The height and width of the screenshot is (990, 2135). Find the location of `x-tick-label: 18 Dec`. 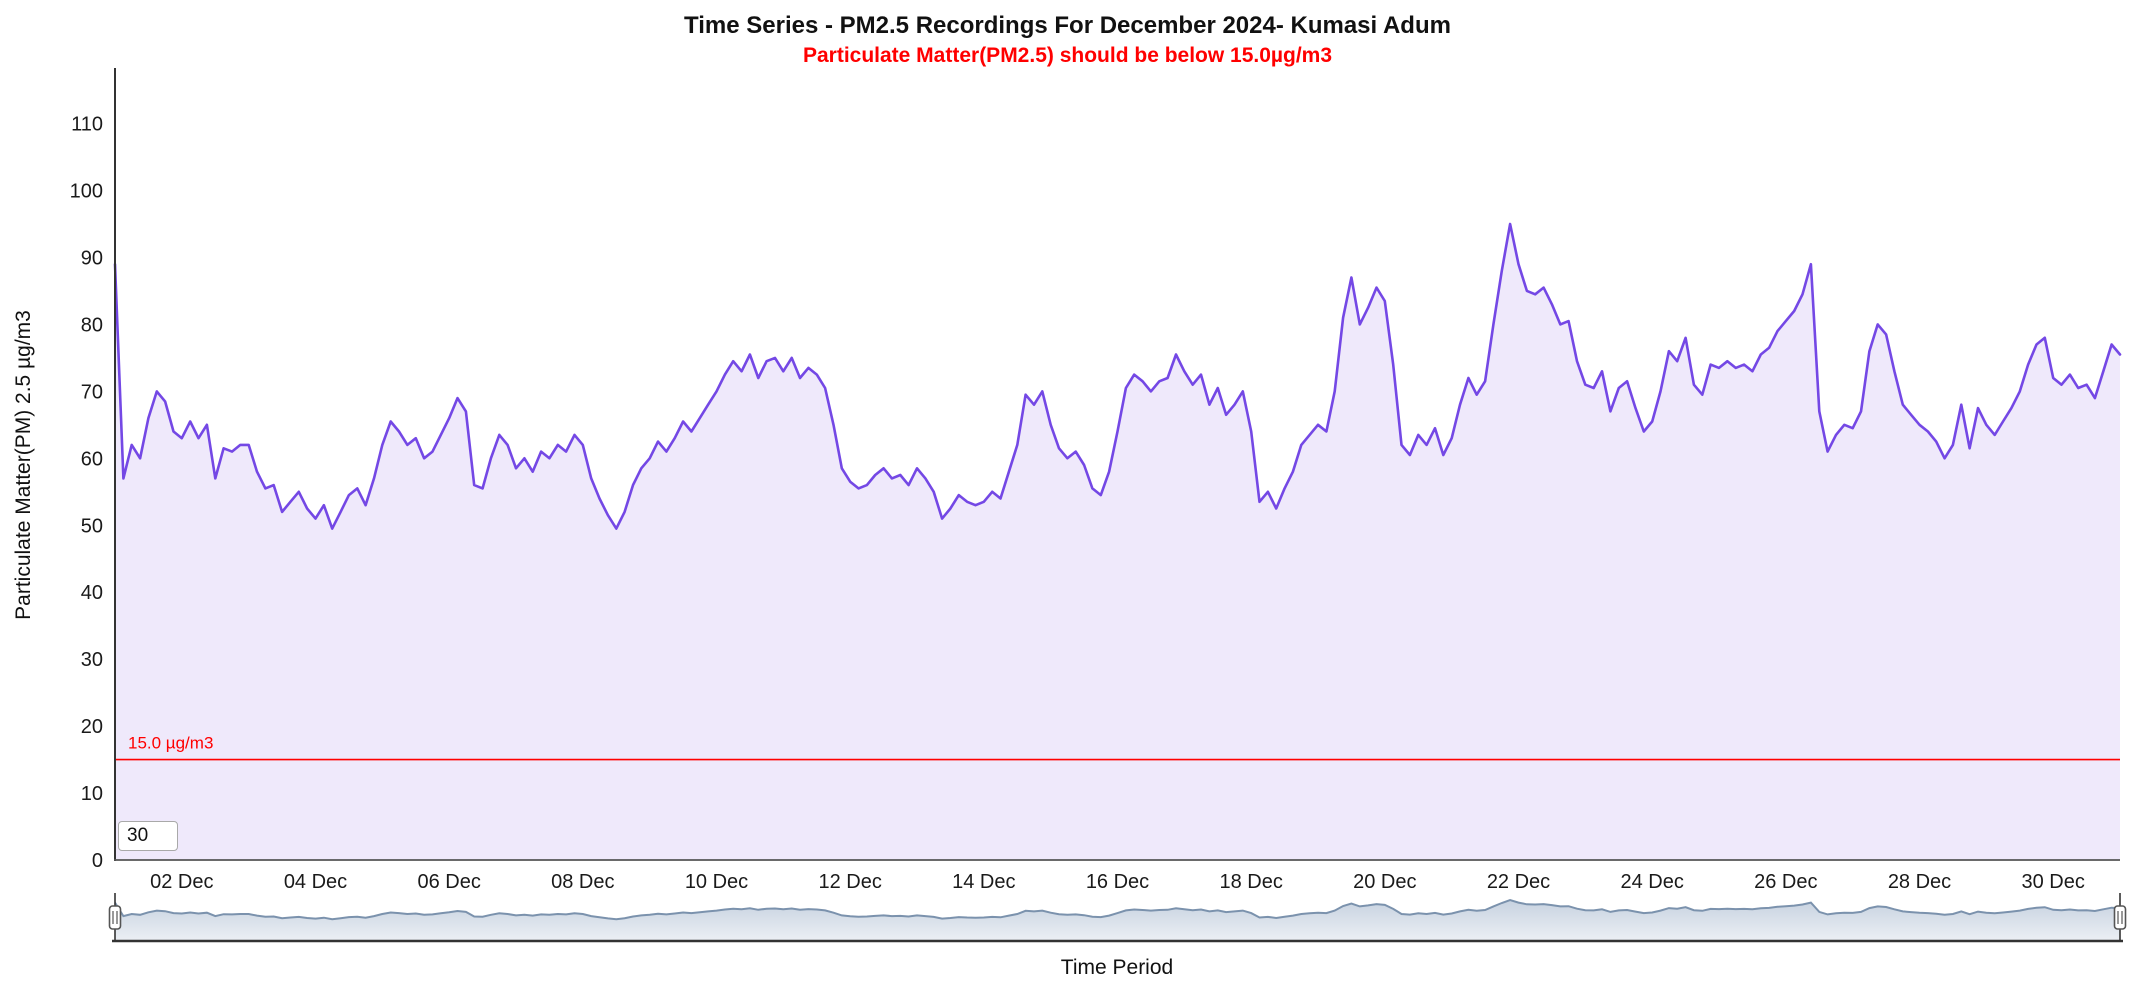

x-tick-label: 18 Dec is located at coordinates (1251, 882).